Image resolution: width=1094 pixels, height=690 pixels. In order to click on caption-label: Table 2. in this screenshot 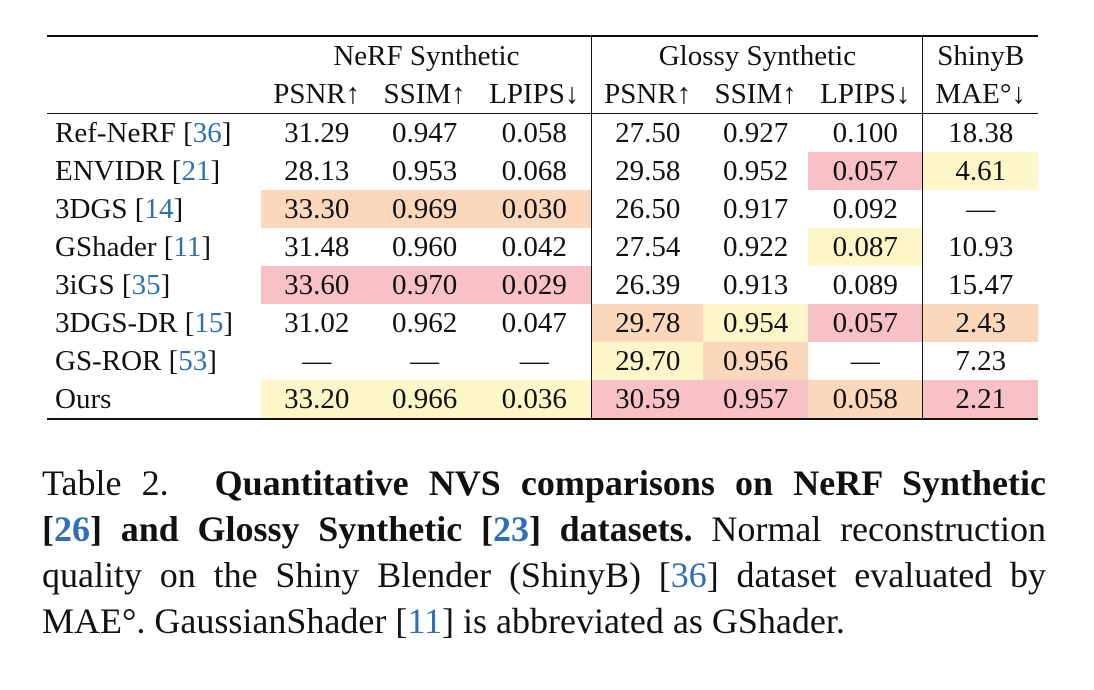, I will do `click(105, 483)`.